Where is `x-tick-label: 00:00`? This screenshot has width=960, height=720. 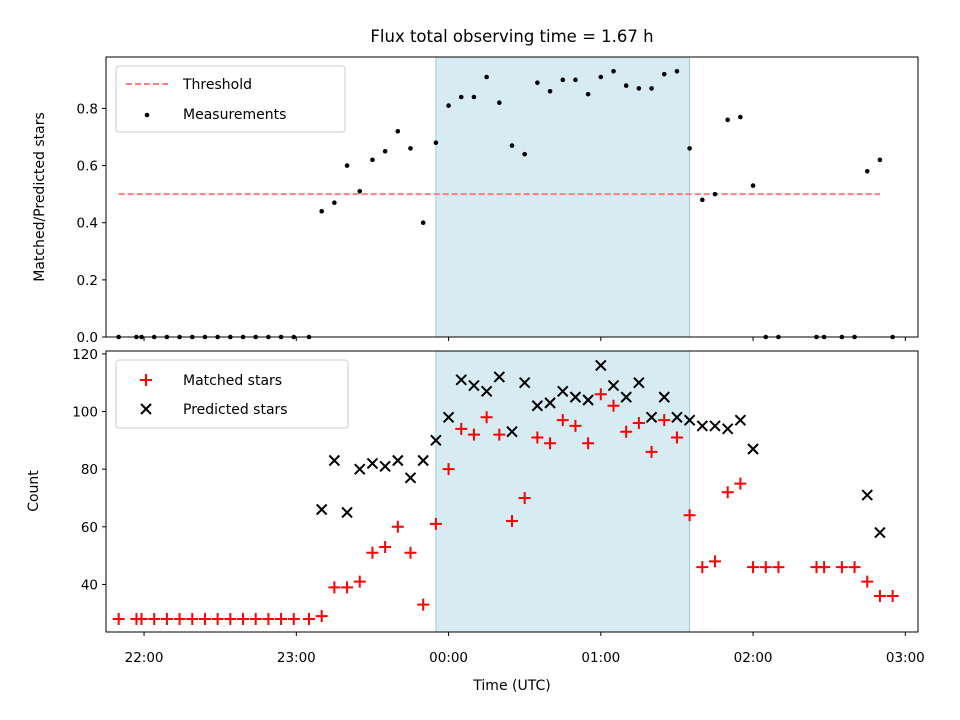 x-tick-label: 00:00 is located at coordinates (448, 658).